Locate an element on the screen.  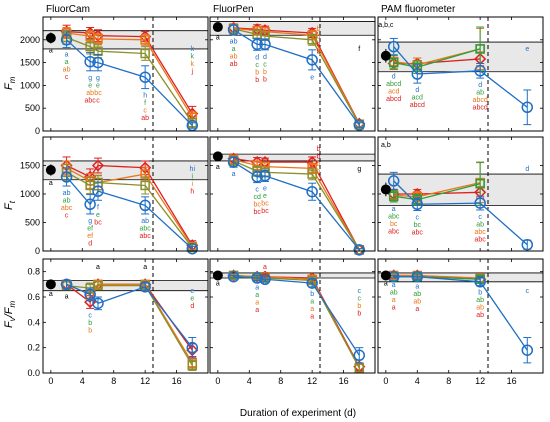
y-tick-label: 0 is located at coordinates (37, 131).